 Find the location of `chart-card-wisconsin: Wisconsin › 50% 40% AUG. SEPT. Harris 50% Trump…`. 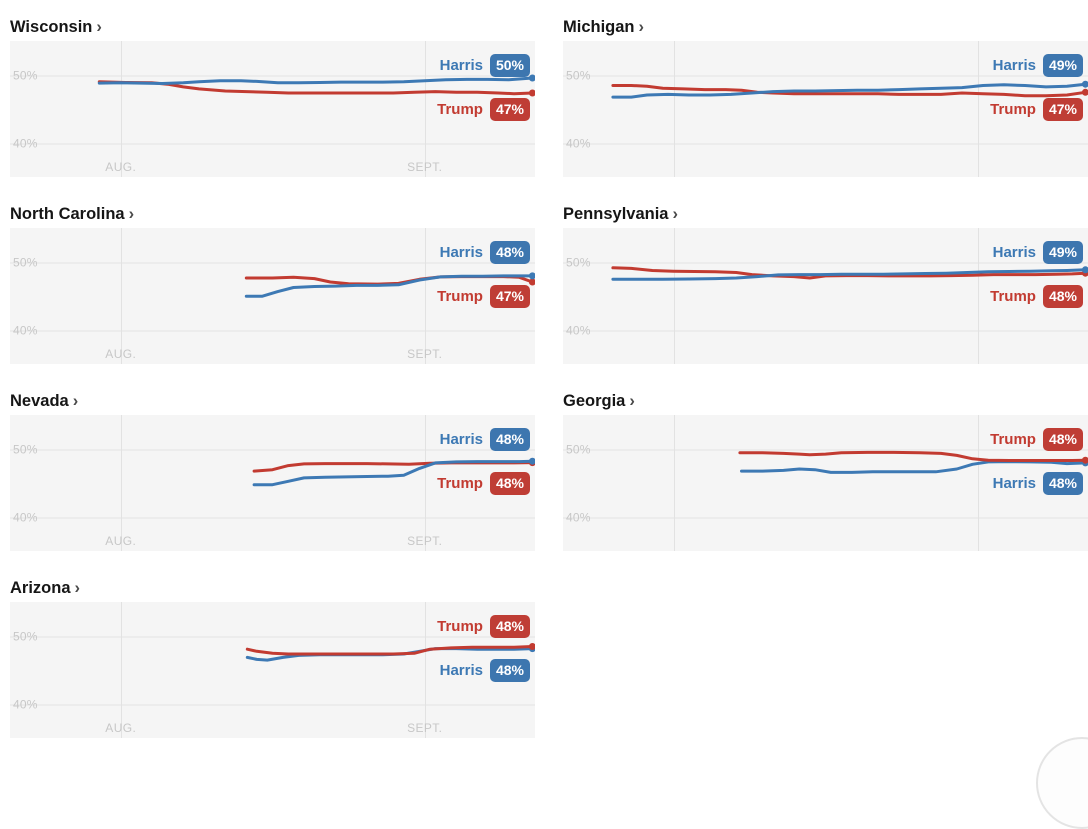

chart-card-wisconsin: Wisconsin › 50% 40% AUG. SEPT. Harris 50% Trump… is located at coordinates (272, 97).